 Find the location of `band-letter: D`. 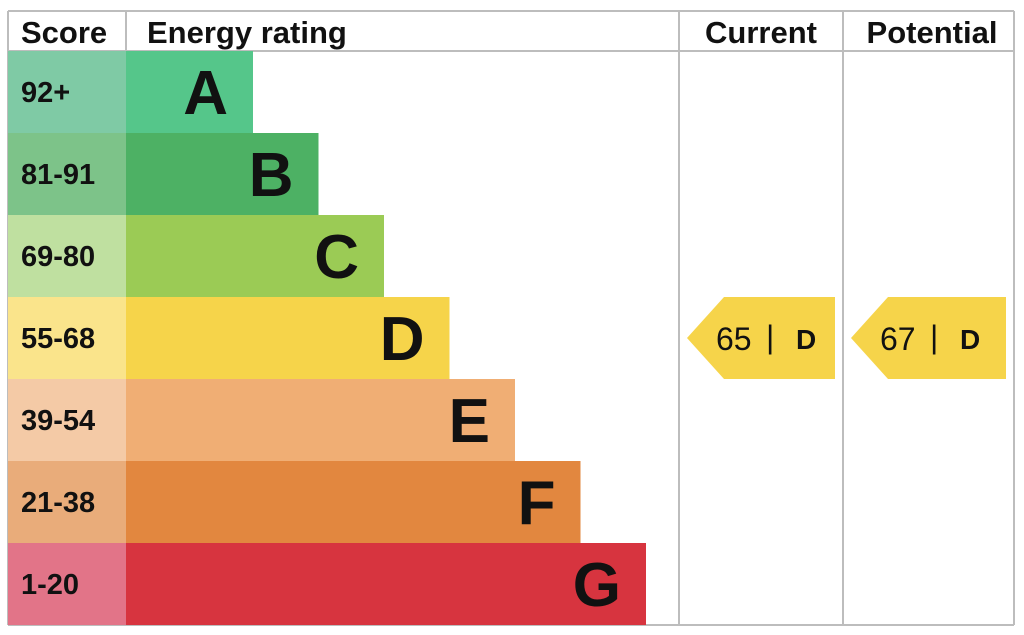

band-letter: D is located at coordinates (402, 339).